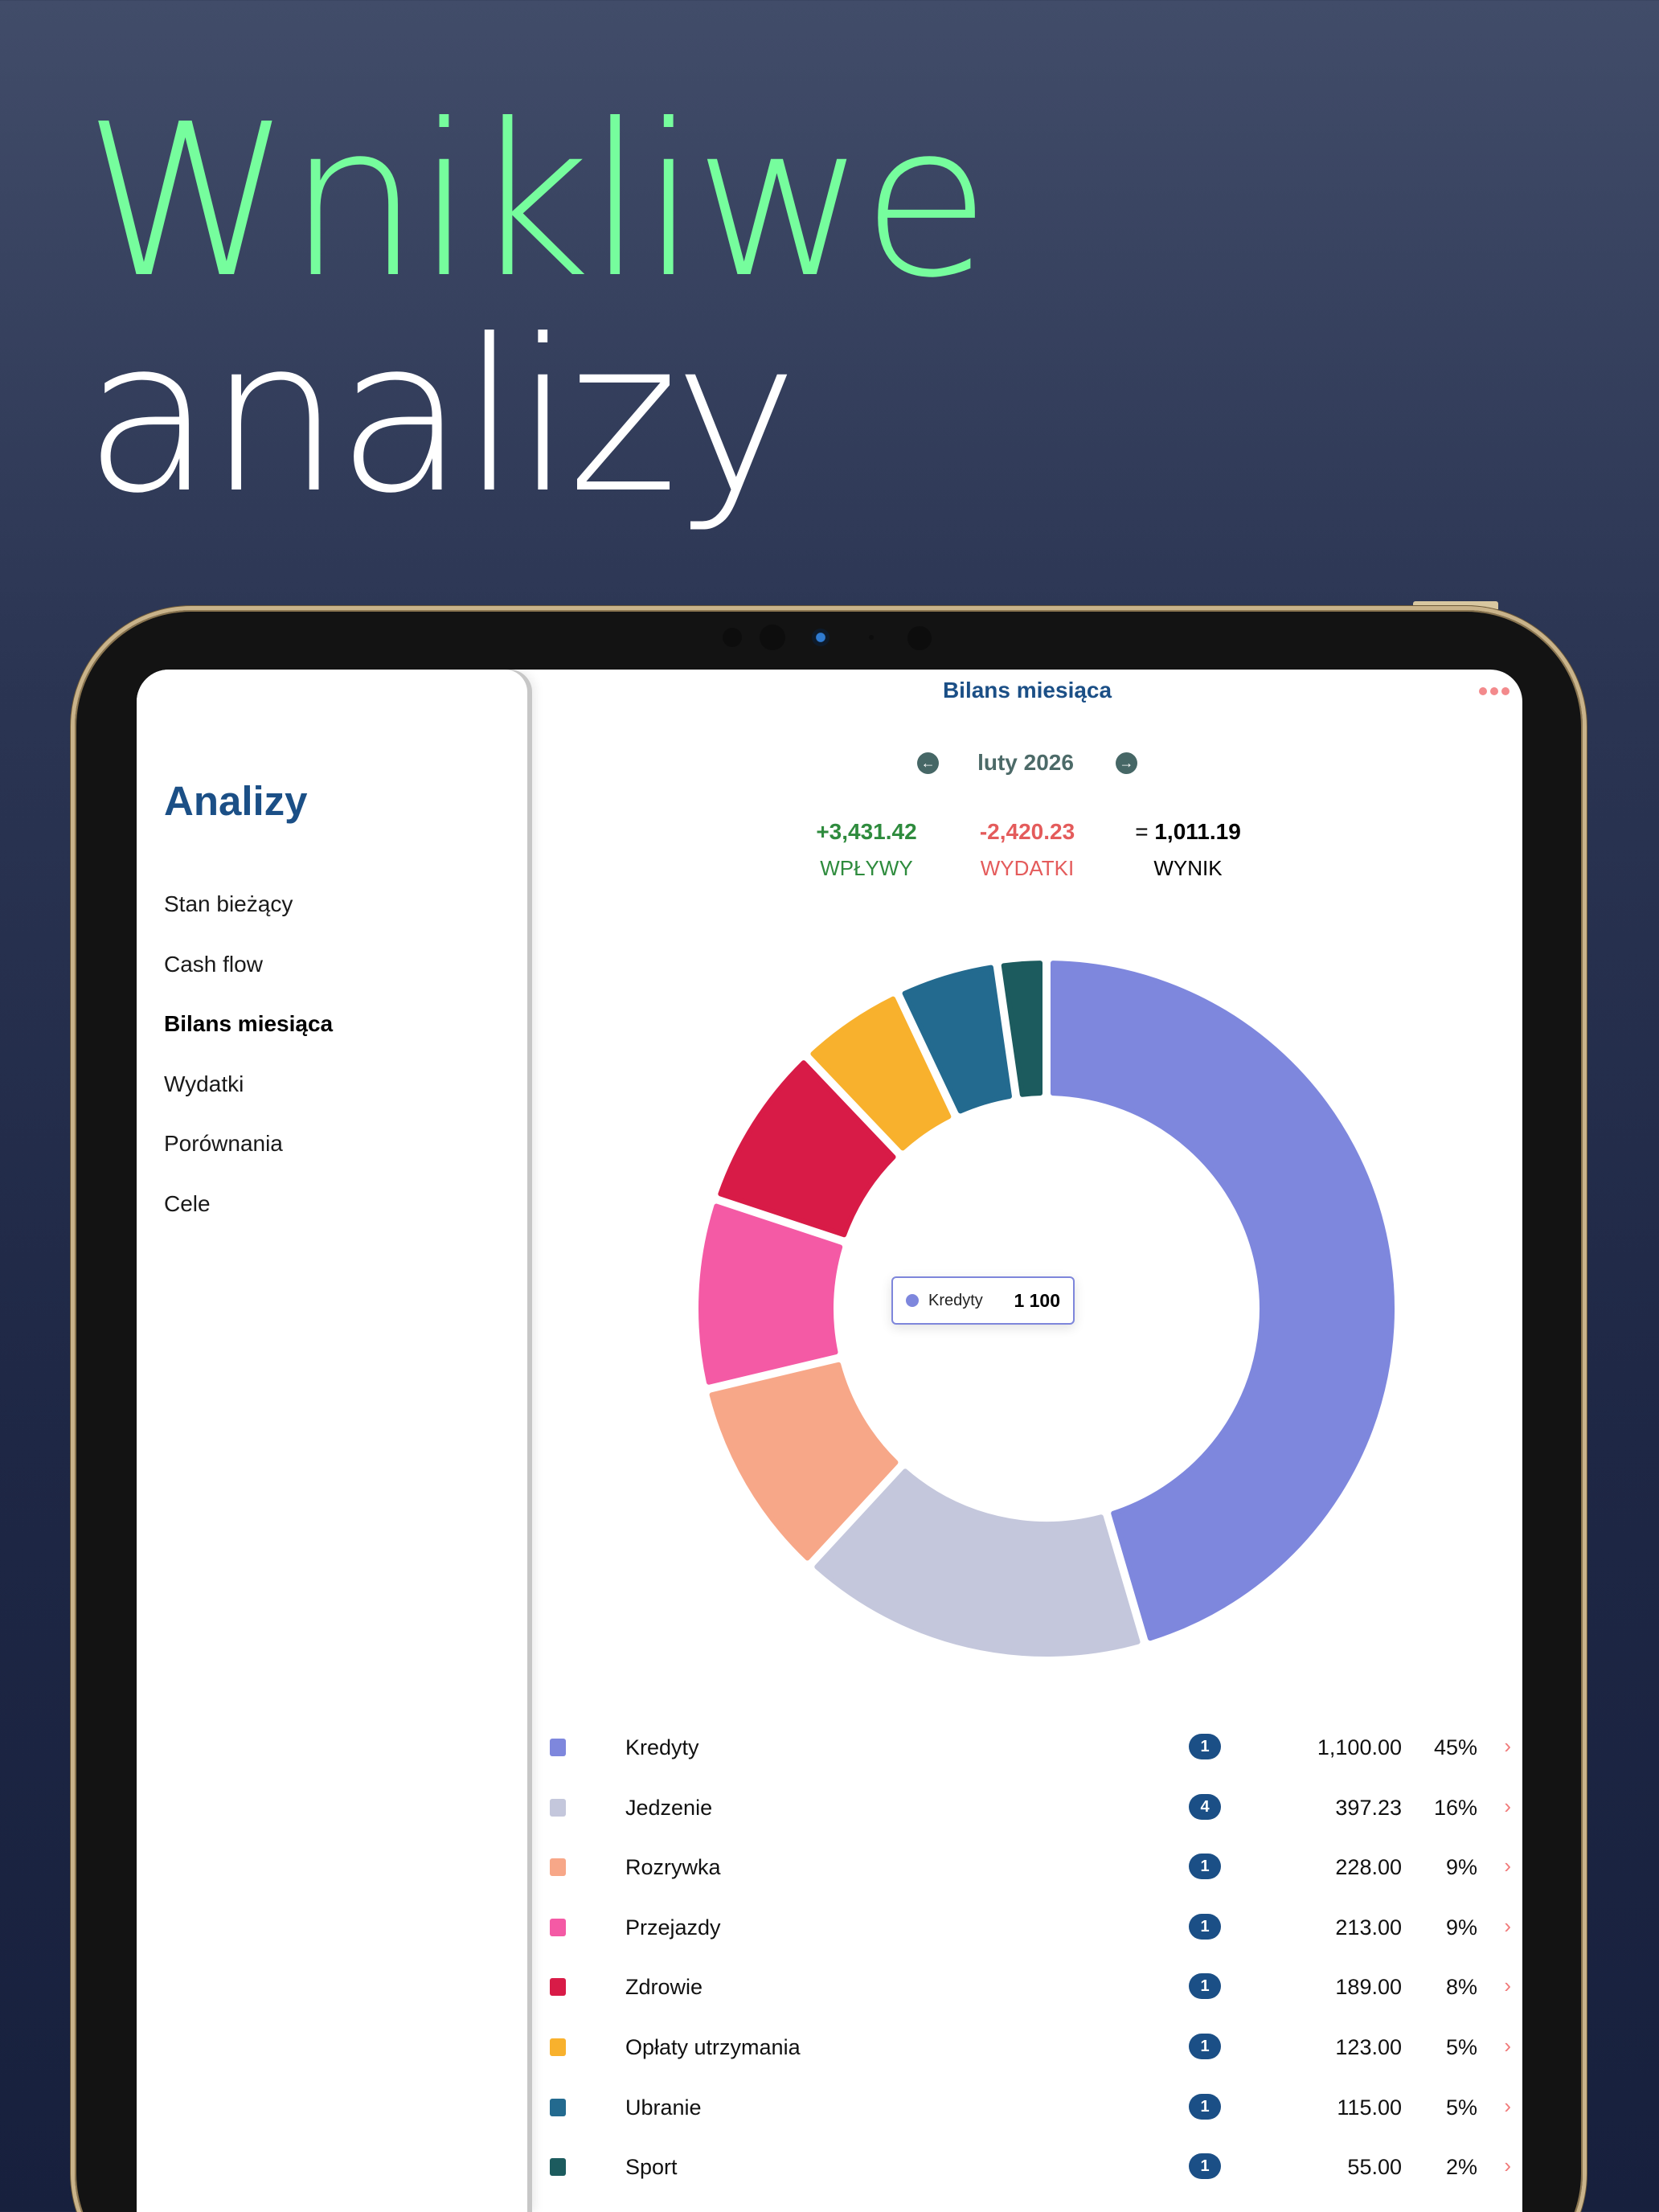  Describe the element at coordinates (249, 1023) in the screenshot. I see `sidebar-item: Bilans miesiąca` at that location.